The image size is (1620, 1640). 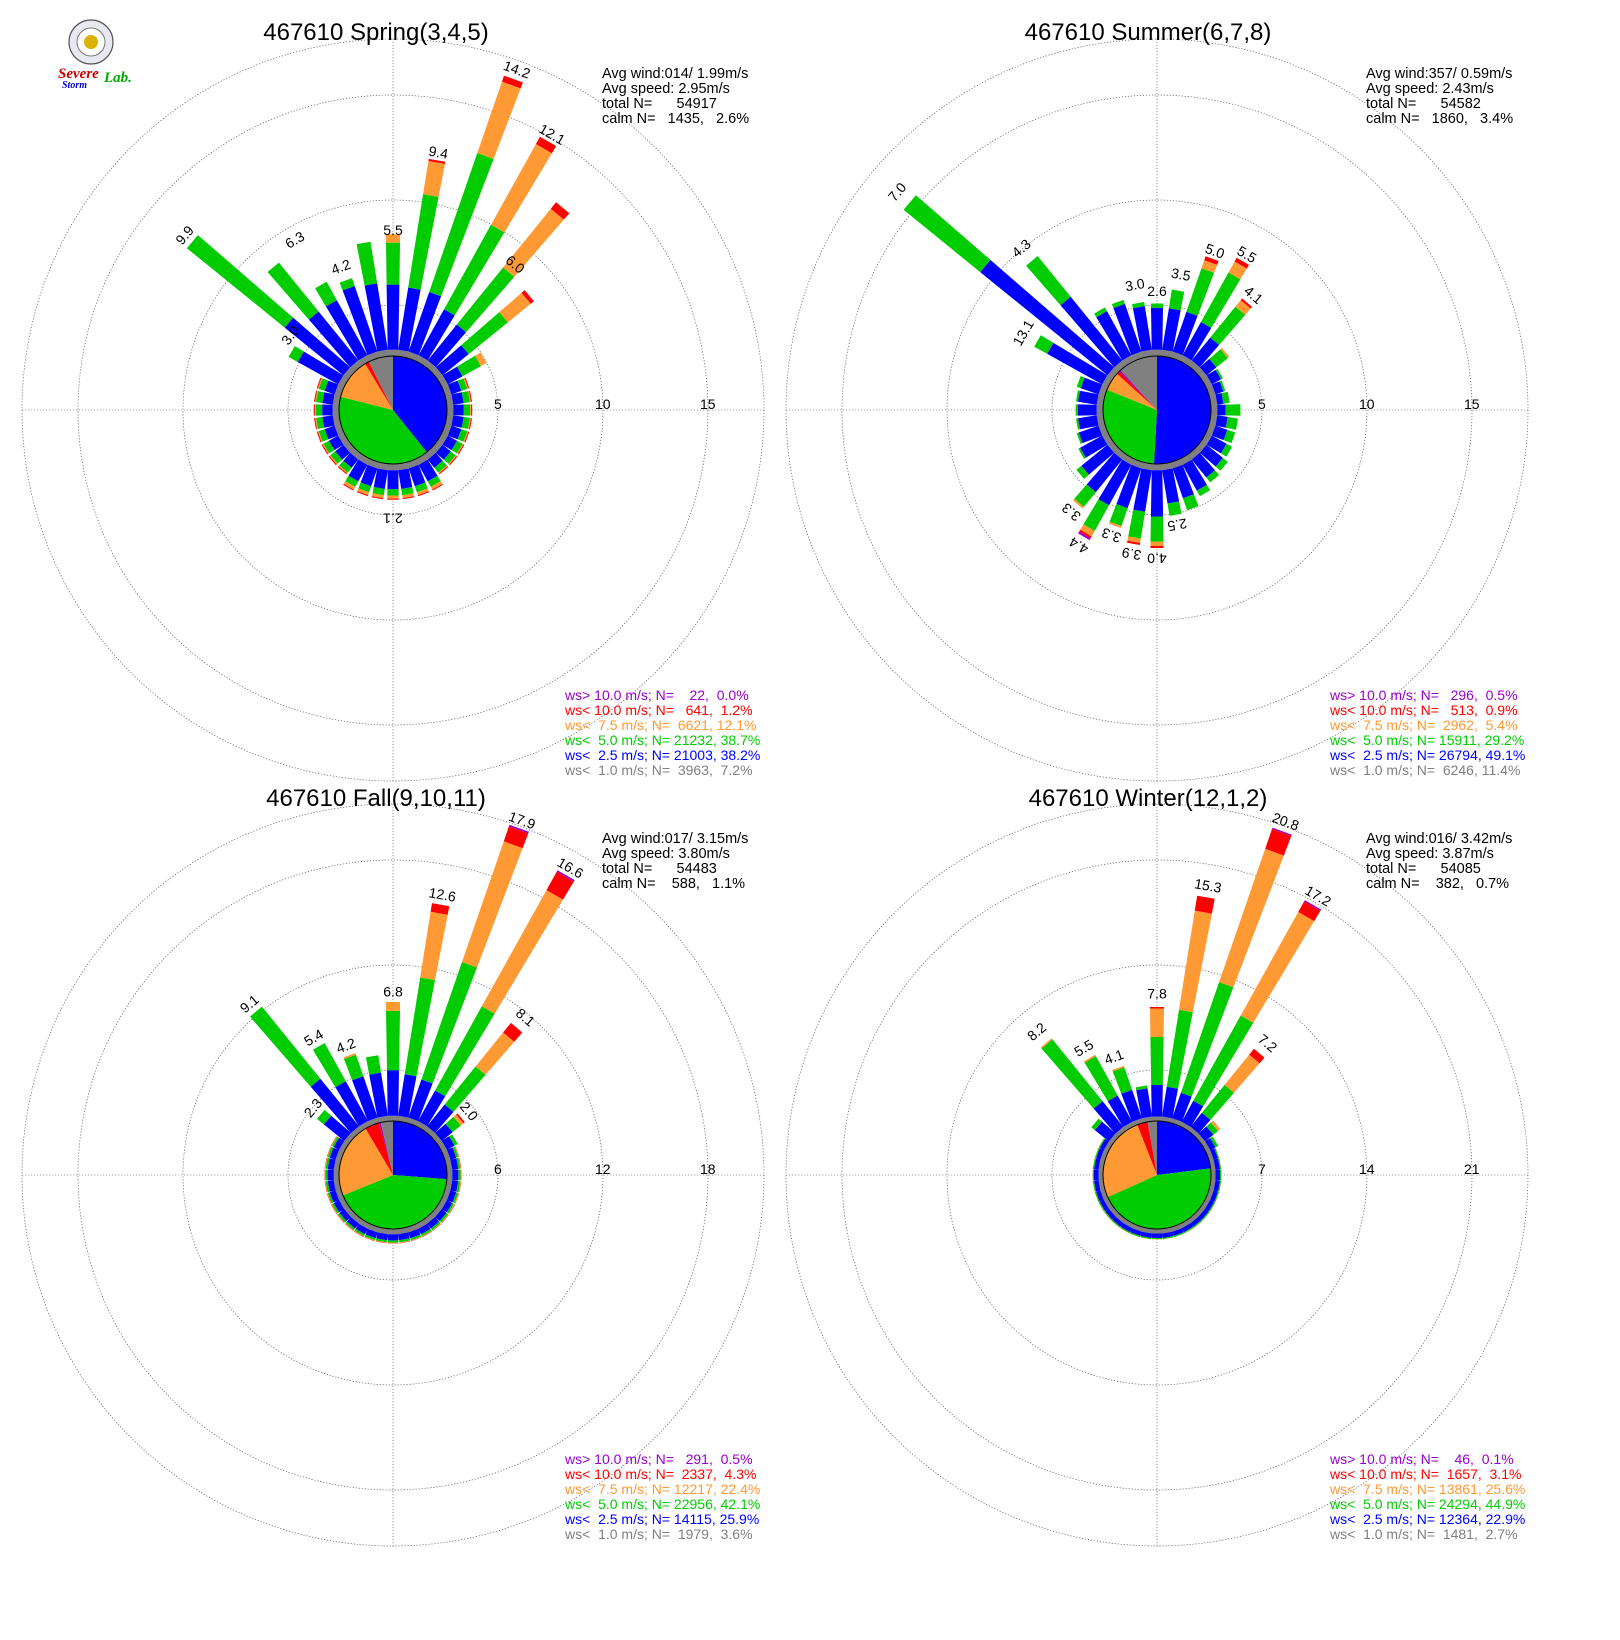 I want to click on bar-total-label: 2.5, so click(x=1177, y=524).